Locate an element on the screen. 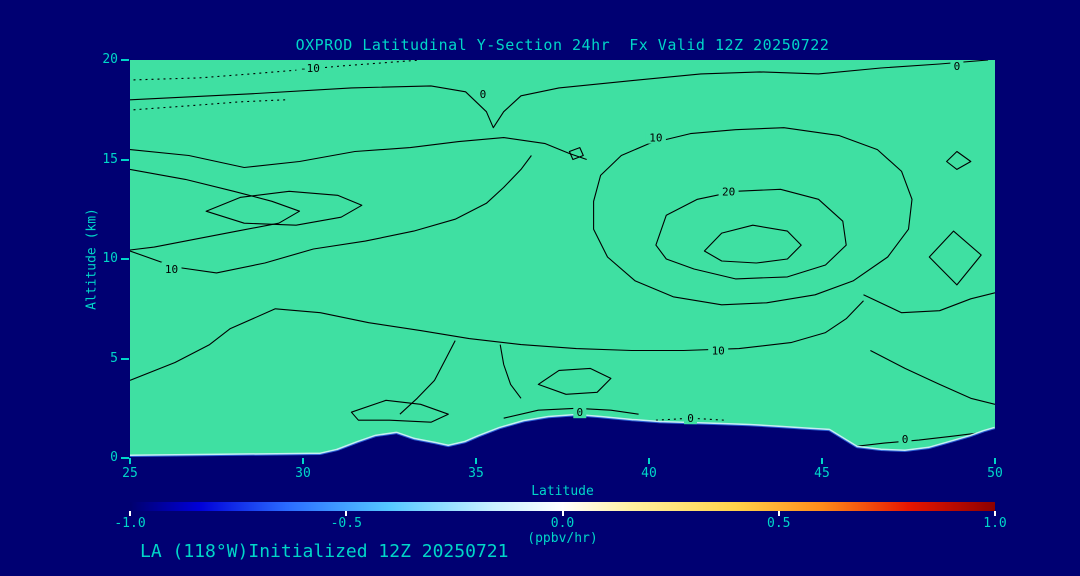 The height and width of the screenshot is (576, 1080). contour-label: -10 is located at coordinates (310, 68).